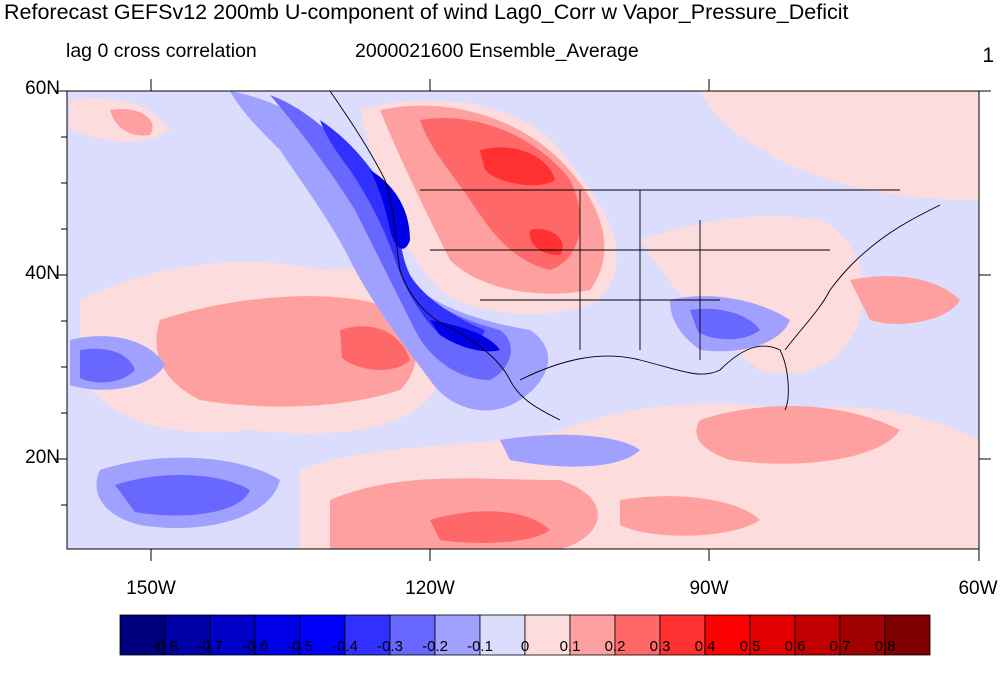 The height and width of the screenshot is (682, 1004). What do you see at coordinates (709, 588) in the screenshot?
I see `lon-label-90w: 90W` at bounding box center [709, 588].